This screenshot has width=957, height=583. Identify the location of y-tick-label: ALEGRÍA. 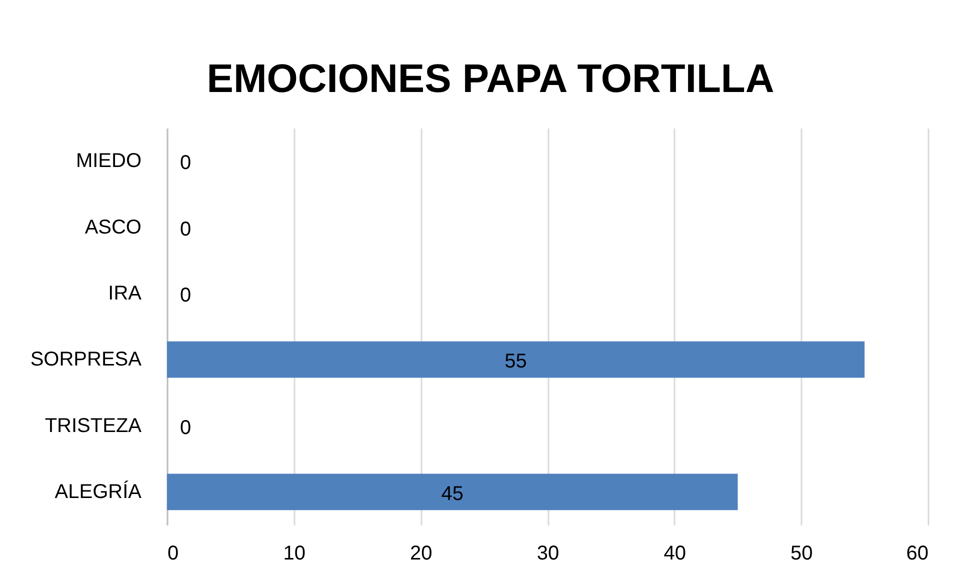
(98, 491).